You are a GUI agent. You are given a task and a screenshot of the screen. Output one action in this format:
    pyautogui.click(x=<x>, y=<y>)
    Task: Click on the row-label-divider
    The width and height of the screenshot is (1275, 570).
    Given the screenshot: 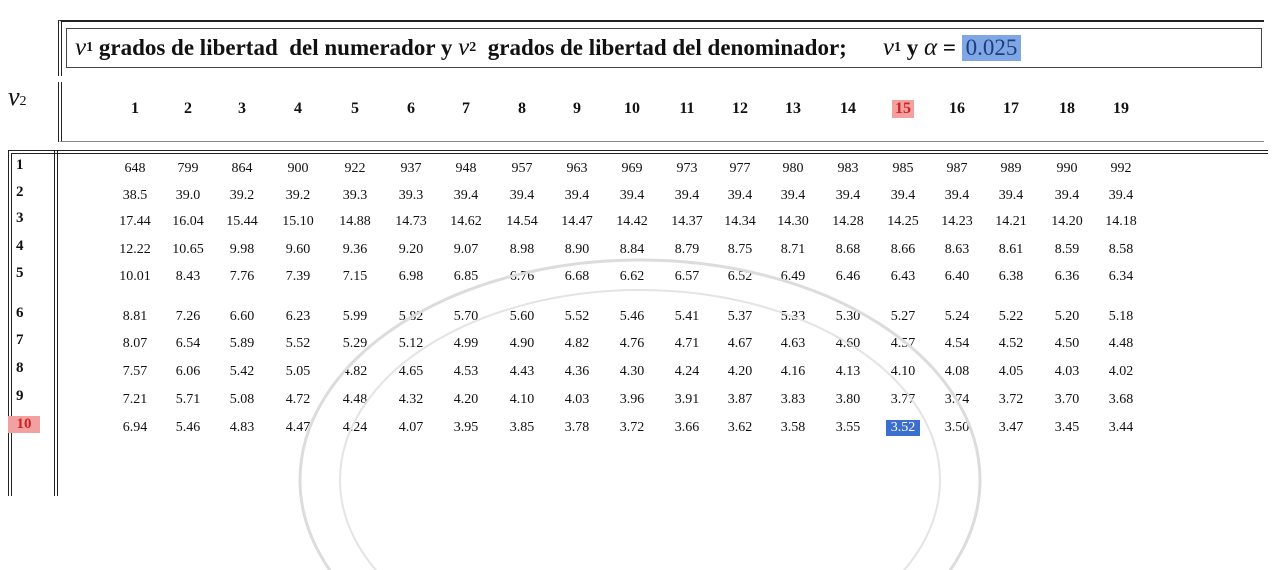 What is the action you would take?
    pyautogui.click(x=58, y=323)
    